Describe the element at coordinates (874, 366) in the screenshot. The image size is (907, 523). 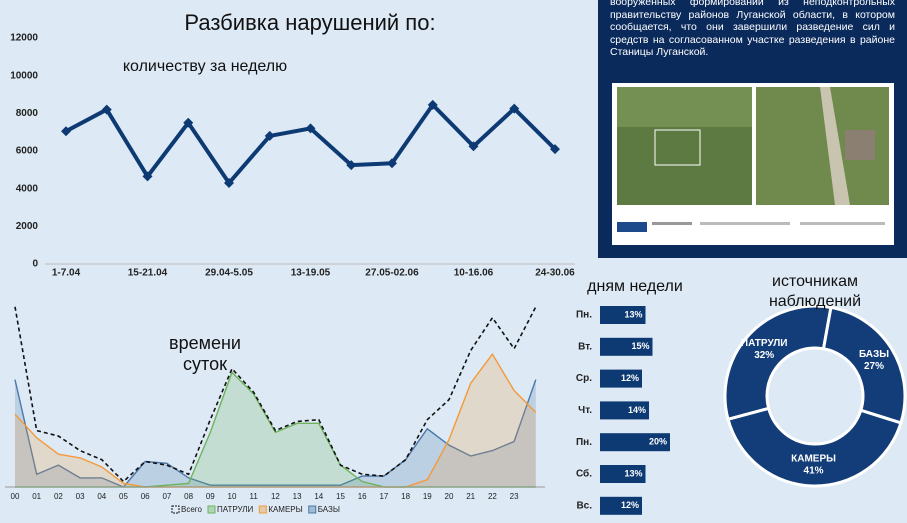
I see `slice-value: 27%` at that location.